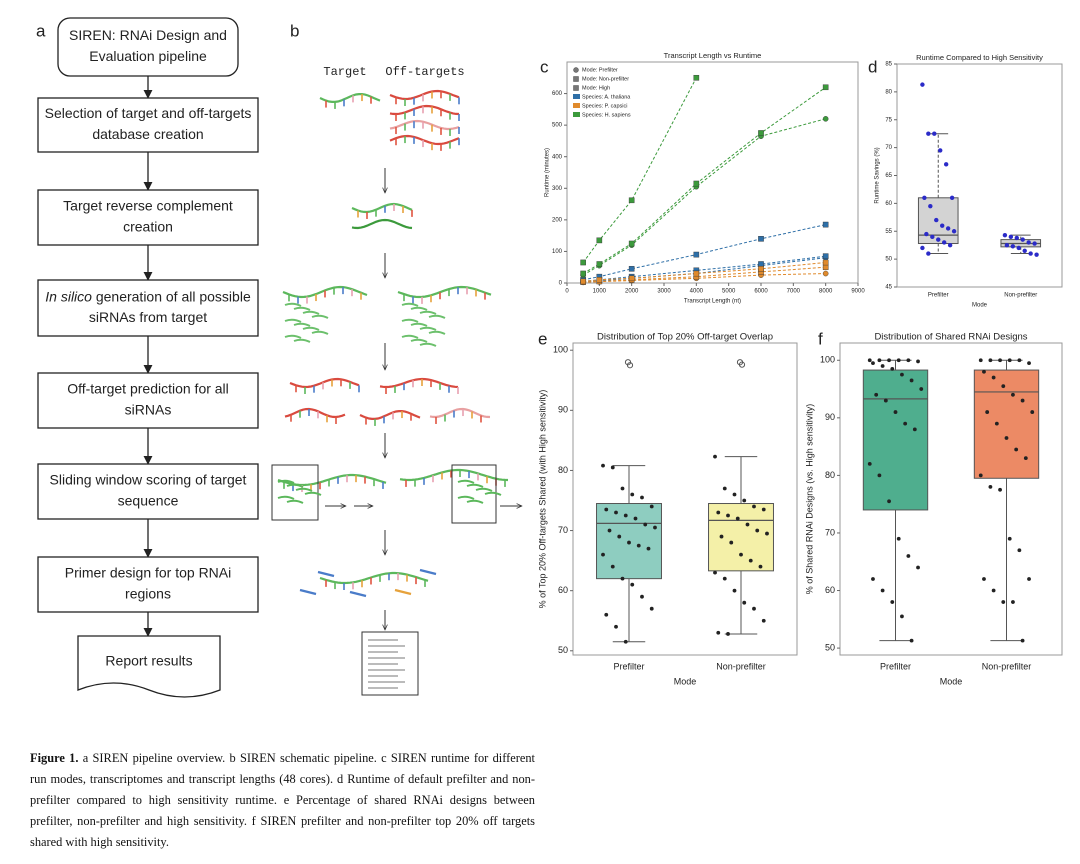 The width and height of the screenshot is (1080, 864). Describe the element at coordinates (827, 360) in the screenshot. I see `y-tick-label: 100` at that location.